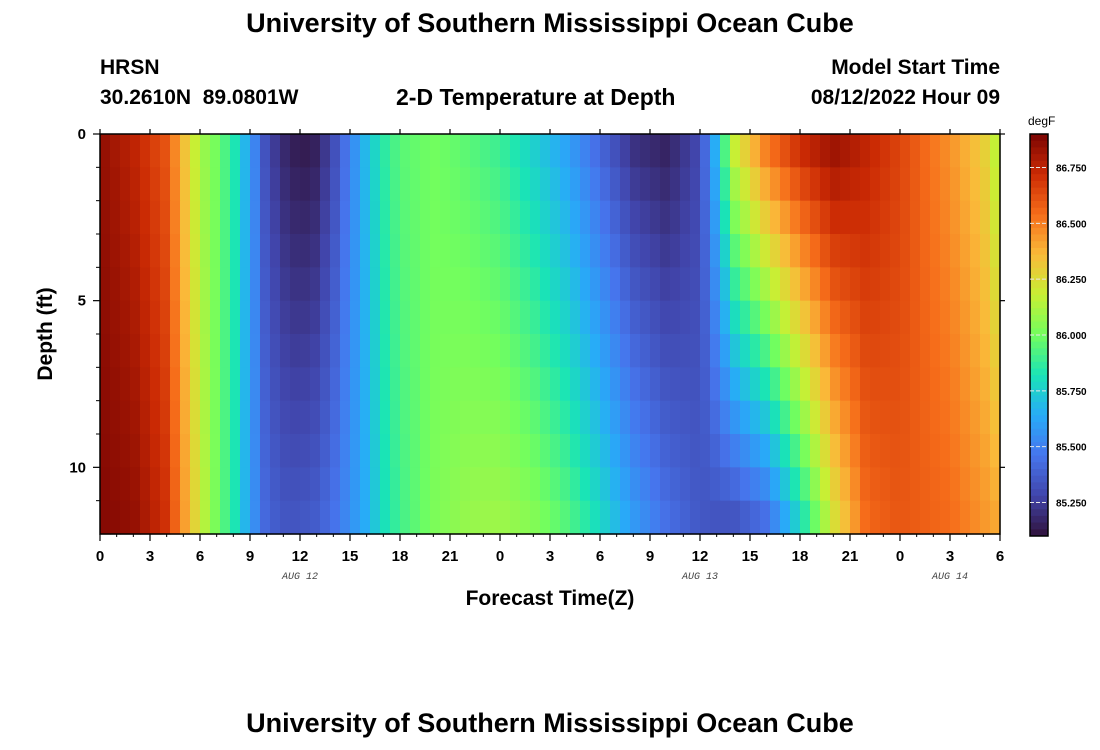 This screenshot has height=750, width=1100. What do you see at coordinates (1041, 121) in the screenshot?
I see `colorbar-unit: degF` at bounding box center [1041, 121].